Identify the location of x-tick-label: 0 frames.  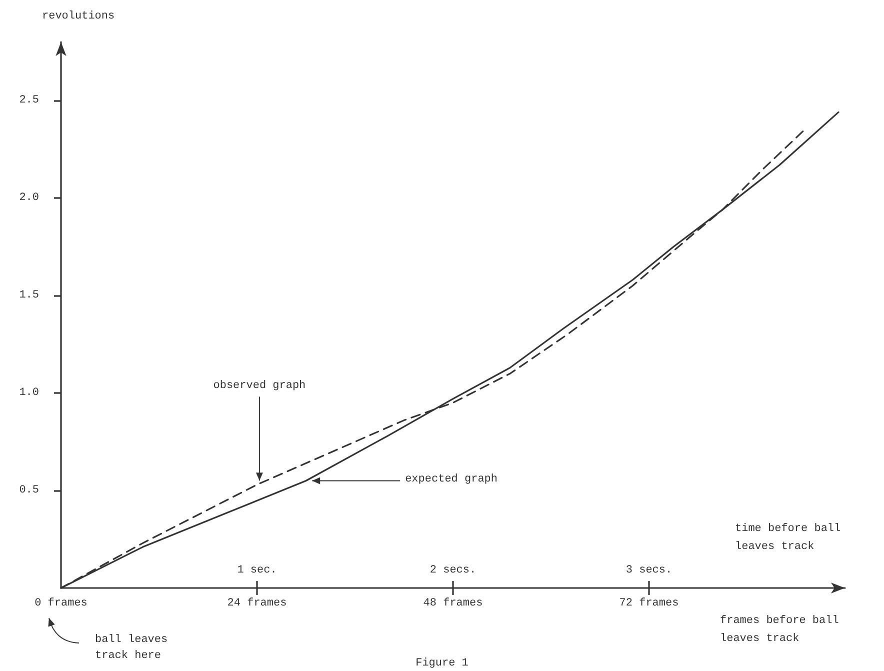
(61, 604).